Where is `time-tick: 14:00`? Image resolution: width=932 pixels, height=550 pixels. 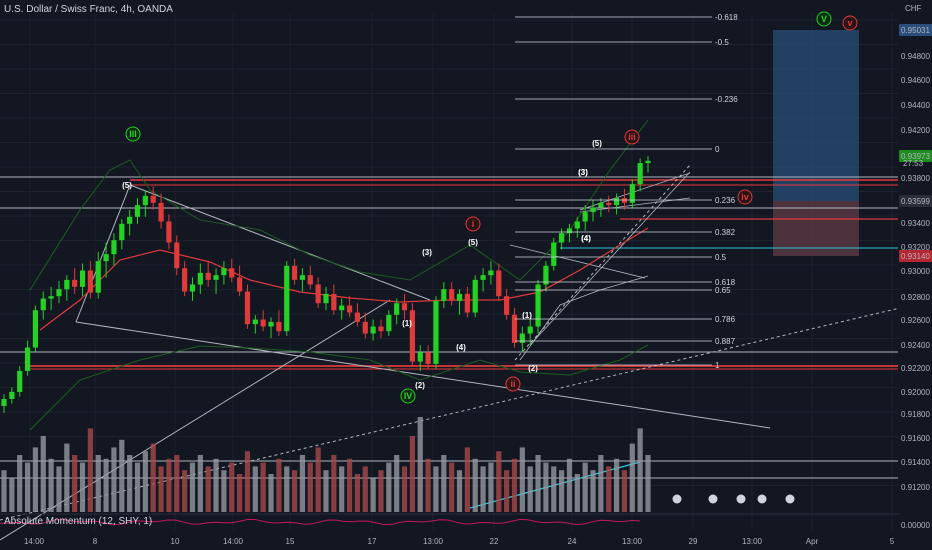 time-tick: 14:00 is located at coordinates (233, 541).